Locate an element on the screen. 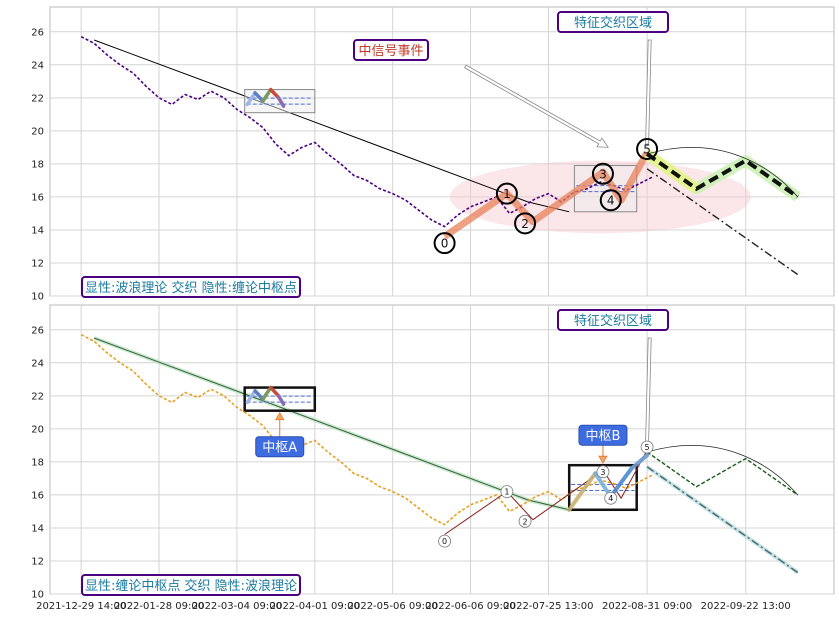 The width and height of the screenshot is (839, 617). x-tick-label: 2022-09-22 13:00 is located at coordinates (746, 606).